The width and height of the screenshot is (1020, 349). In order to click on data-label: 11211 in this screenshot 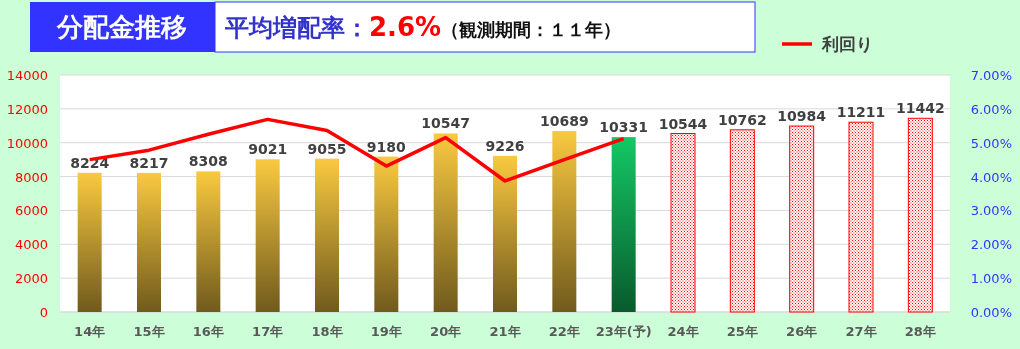, I will do `click(861, 112)`.